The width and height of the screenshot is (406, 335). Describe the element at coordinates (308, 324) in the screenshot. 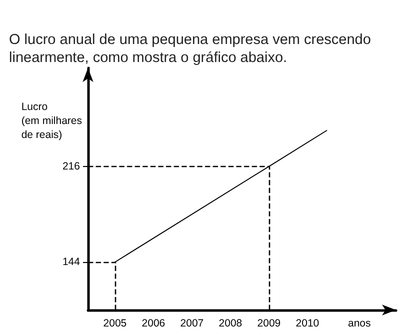

I see `x-tick-label: 2010` at that location.